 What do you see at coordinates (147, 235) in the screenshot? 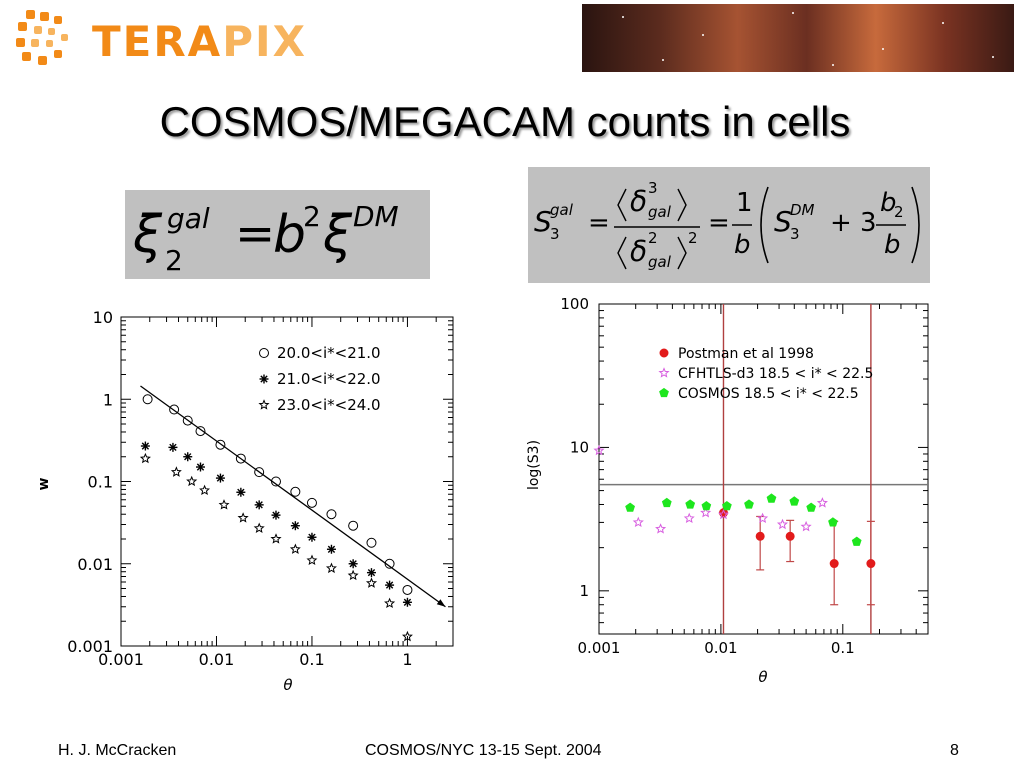
I see `xi-symbol: ξ` at bounding box center [147, 235].